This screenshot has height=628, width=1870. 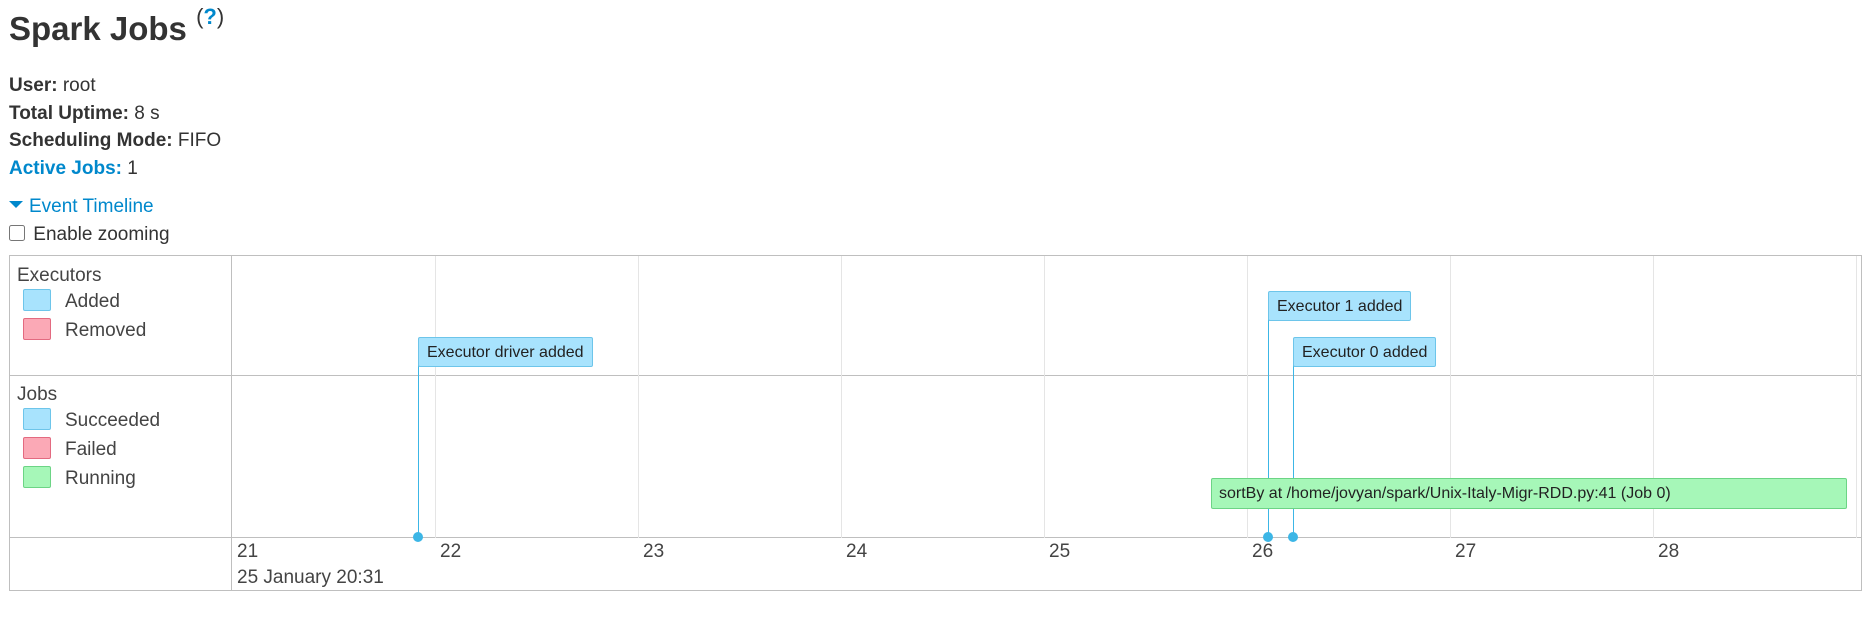 I want to click on axis-tick-label: 22, so click(x=451, y=551).